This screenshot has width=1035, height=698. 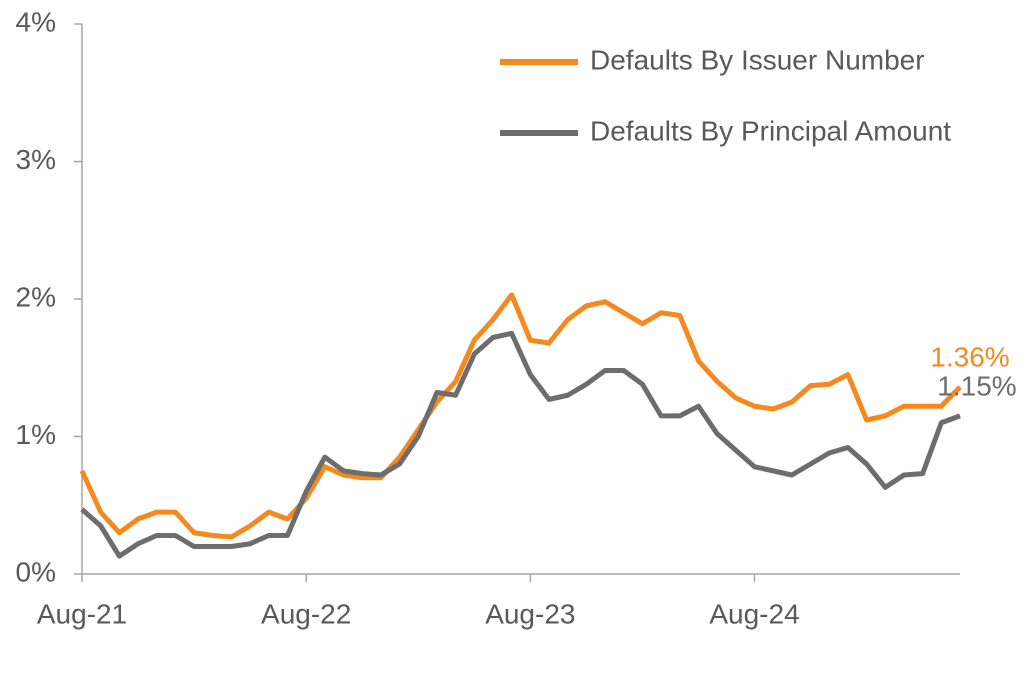 What do you see at coordinates (754, 613) in the screenshot?
I see `x-tick-label: Aug-24` at bounding box center [754, 613].